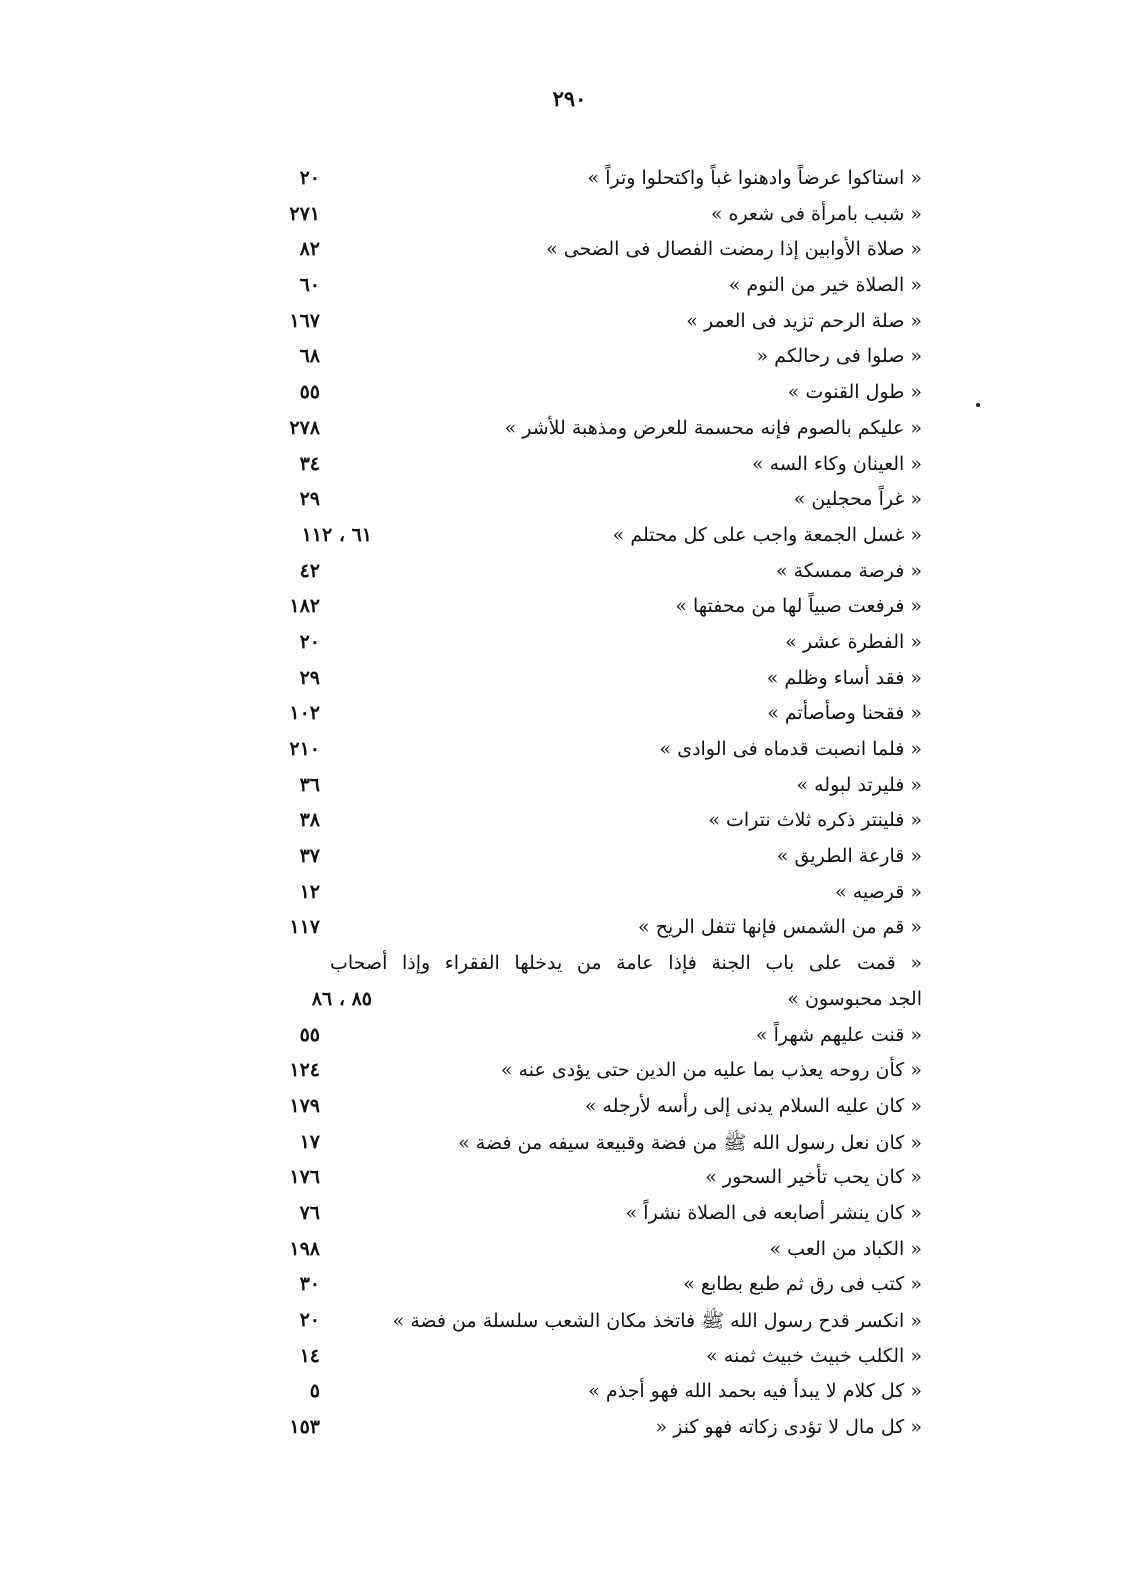 The image size is (1139, 1575). I want to click on entry-text: « صلوا فى رحالكم «, so click(839, 356).